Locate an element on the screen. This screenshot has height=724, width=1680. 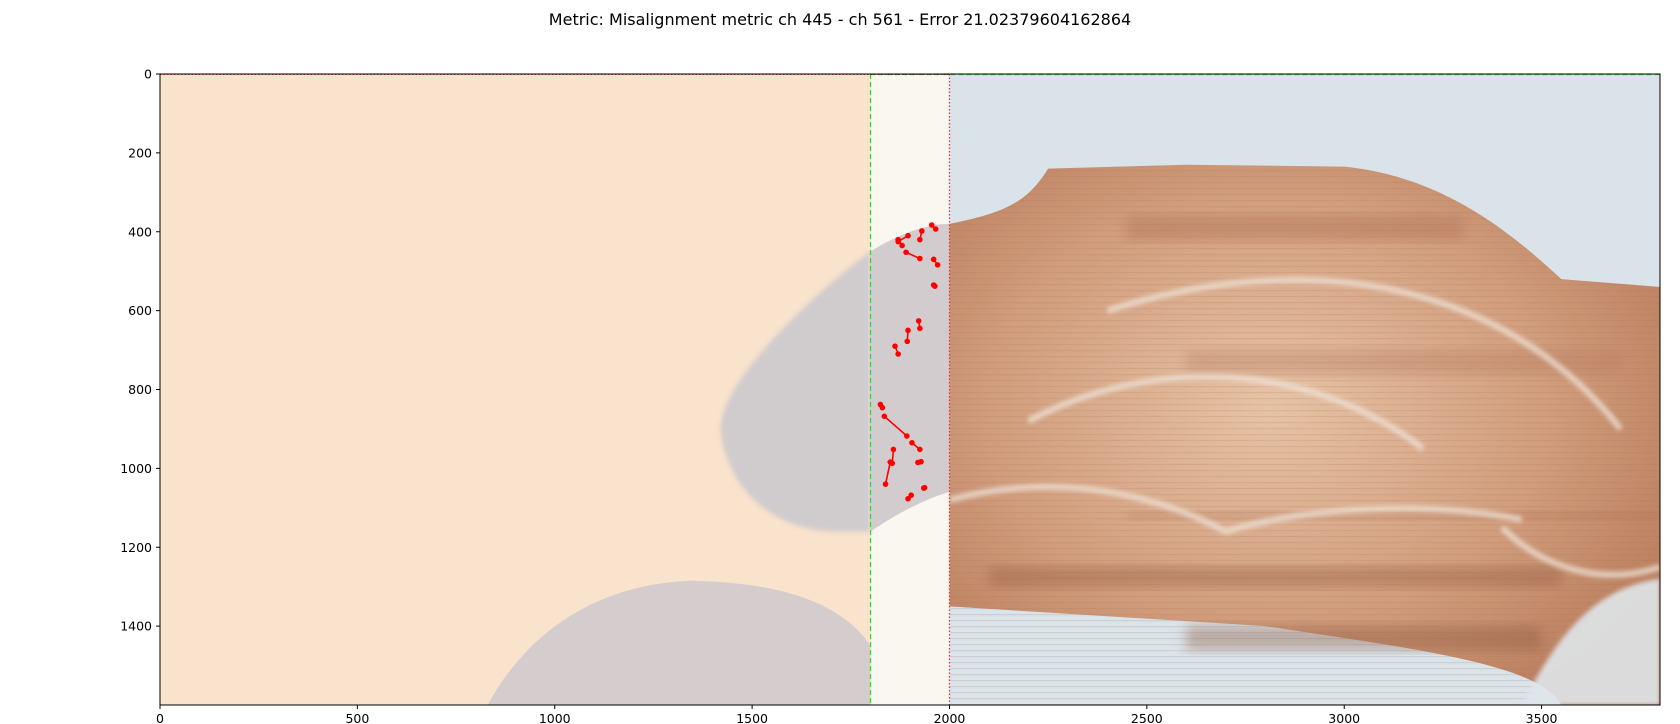
x-tick-label: 0 is located at coordinates (160, 717).